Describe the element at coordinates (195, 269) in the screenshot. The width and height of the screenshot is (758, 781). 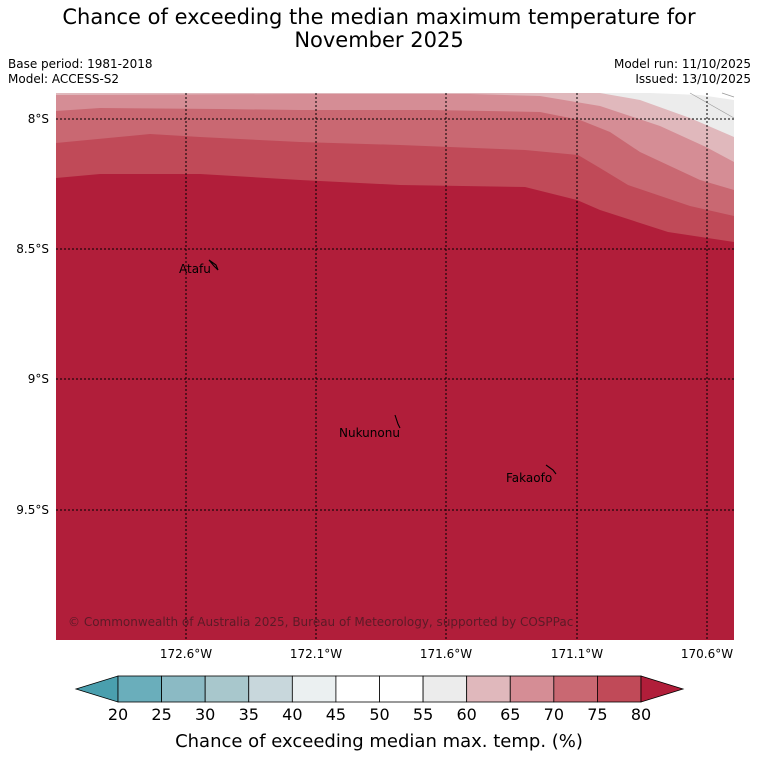
I see `place-label-atafu: Atafu` at that location.